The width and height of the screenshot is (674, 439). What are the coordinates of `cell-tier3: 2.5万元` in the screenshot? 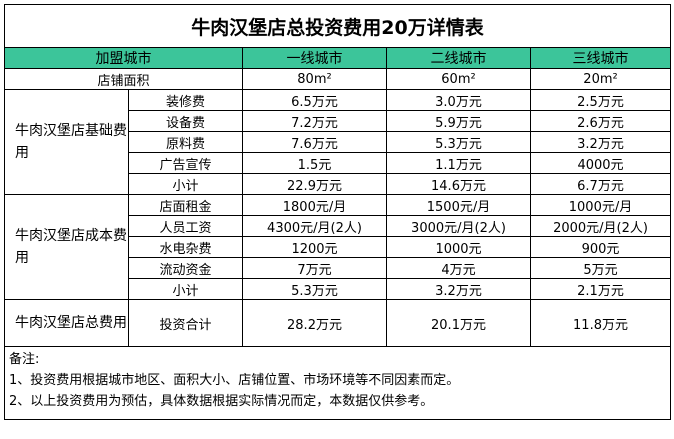 It's located at (600, 100).